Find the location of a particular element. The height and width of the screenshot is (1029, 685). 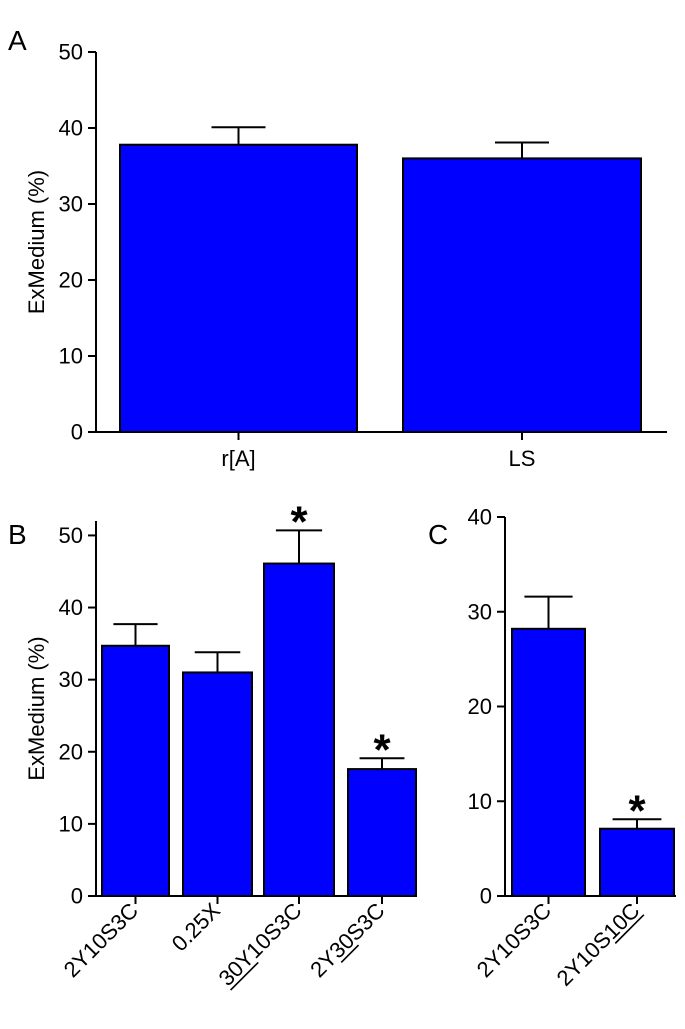

panel-label: C is located at coordinates (438, 534).